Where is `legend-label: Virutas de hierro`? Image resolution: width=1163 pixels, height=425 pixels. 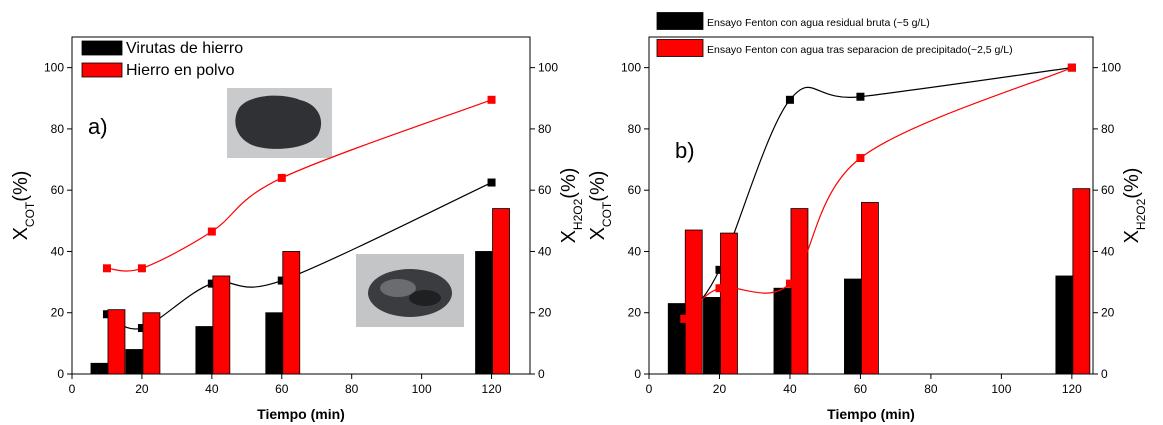 legend-label: Virutas de hierro is located at coordinates (184, 48).